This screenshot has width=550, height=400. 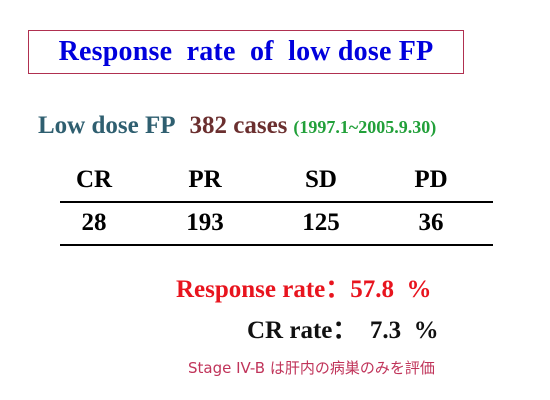 What do you see at coordinates (365, 127) in the screenshot?
I see `date-range: (1997.1~2005.9.30)` at bounding box center [365, 127].